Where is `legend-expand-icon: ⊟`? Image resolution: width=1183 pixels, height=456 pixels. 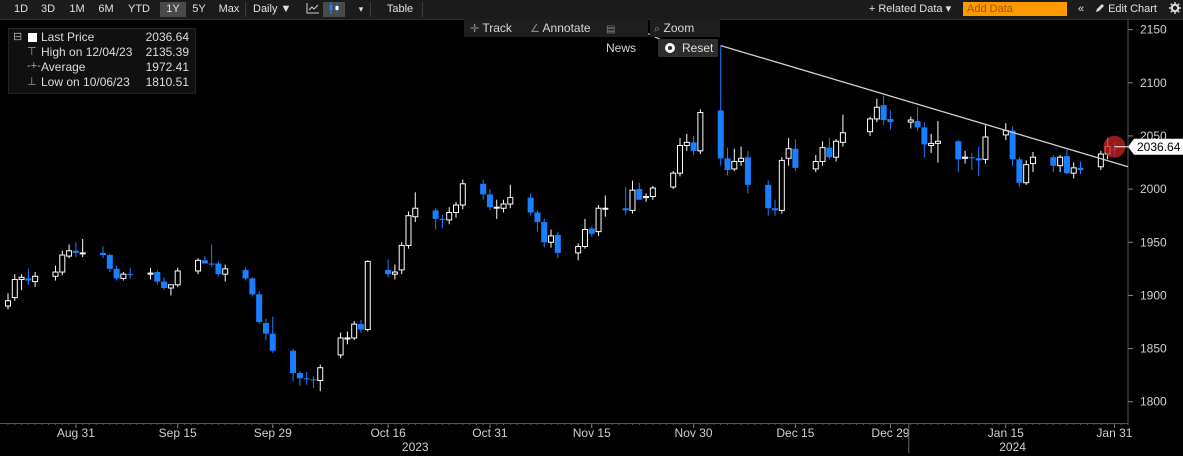 legend-expand-icon: ⊟ is located at coordinates (18, 37).